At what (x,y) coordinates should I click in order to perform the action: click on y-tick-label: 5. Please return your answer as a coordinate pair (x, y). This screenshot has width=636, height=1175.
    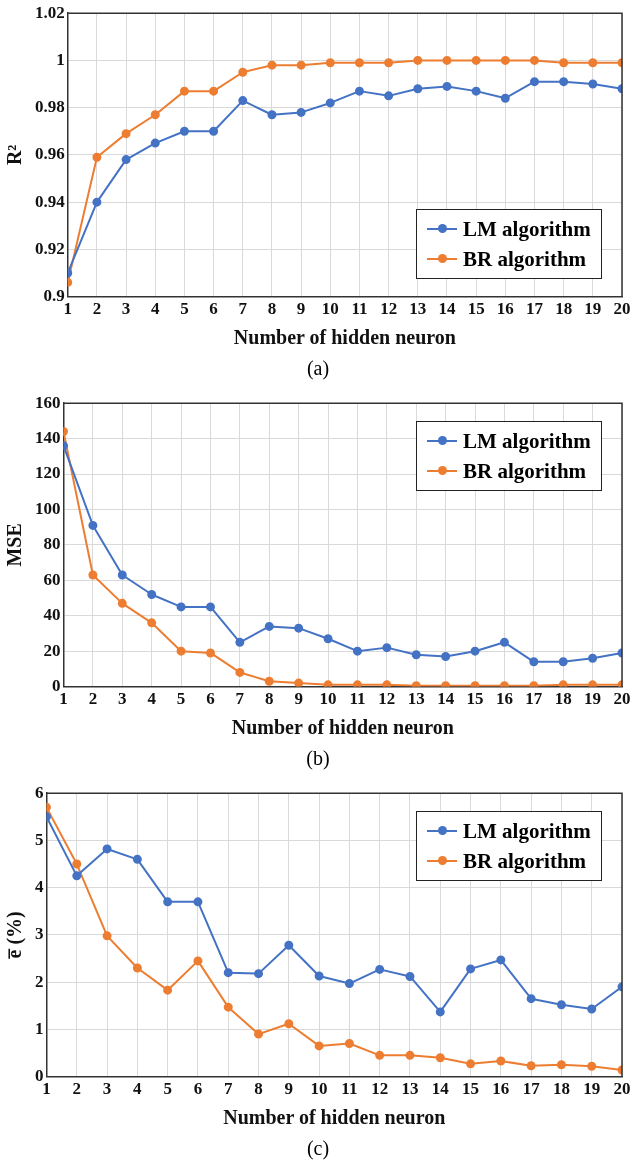
    Looking at the image, I should click on (39, 839).